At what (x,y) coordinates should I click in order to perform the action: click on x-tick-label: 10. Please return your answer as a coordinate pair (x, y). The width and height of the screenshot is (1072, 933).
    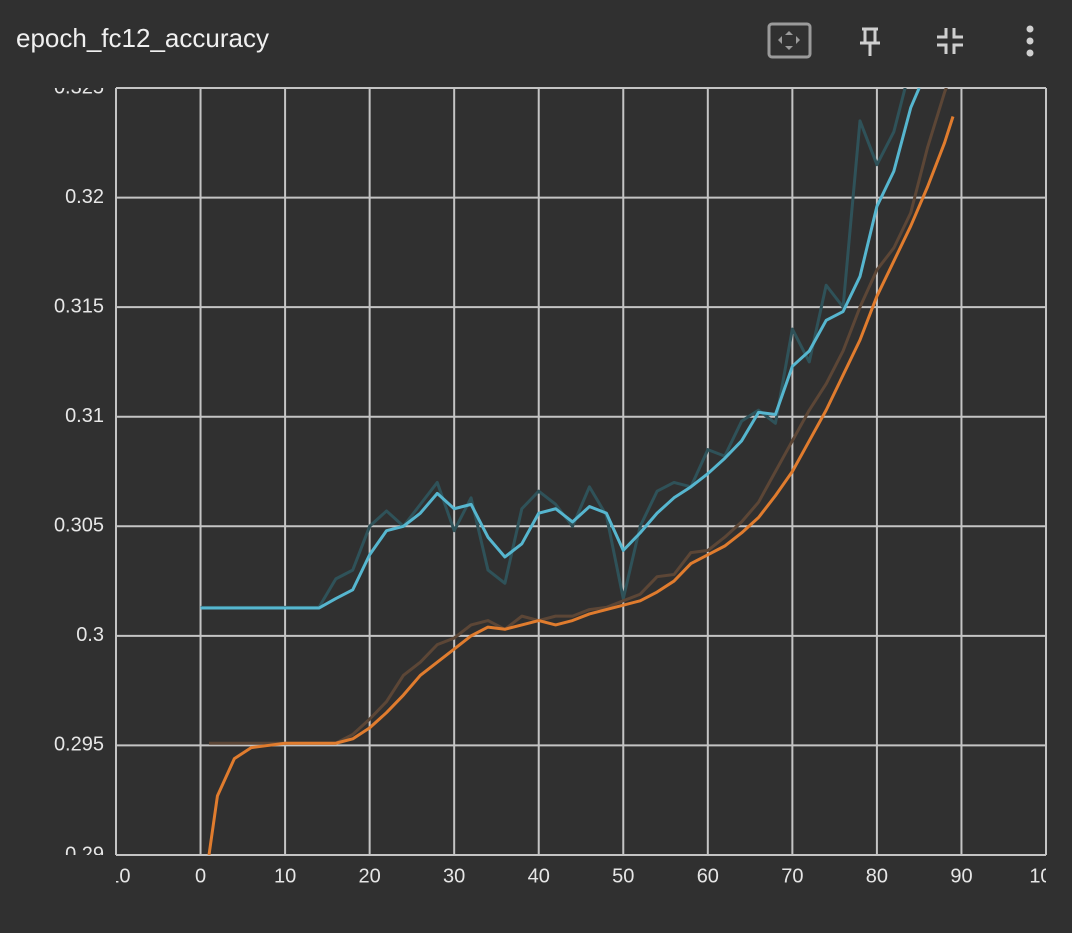
    Looking at the image, I should click on (285, 876).